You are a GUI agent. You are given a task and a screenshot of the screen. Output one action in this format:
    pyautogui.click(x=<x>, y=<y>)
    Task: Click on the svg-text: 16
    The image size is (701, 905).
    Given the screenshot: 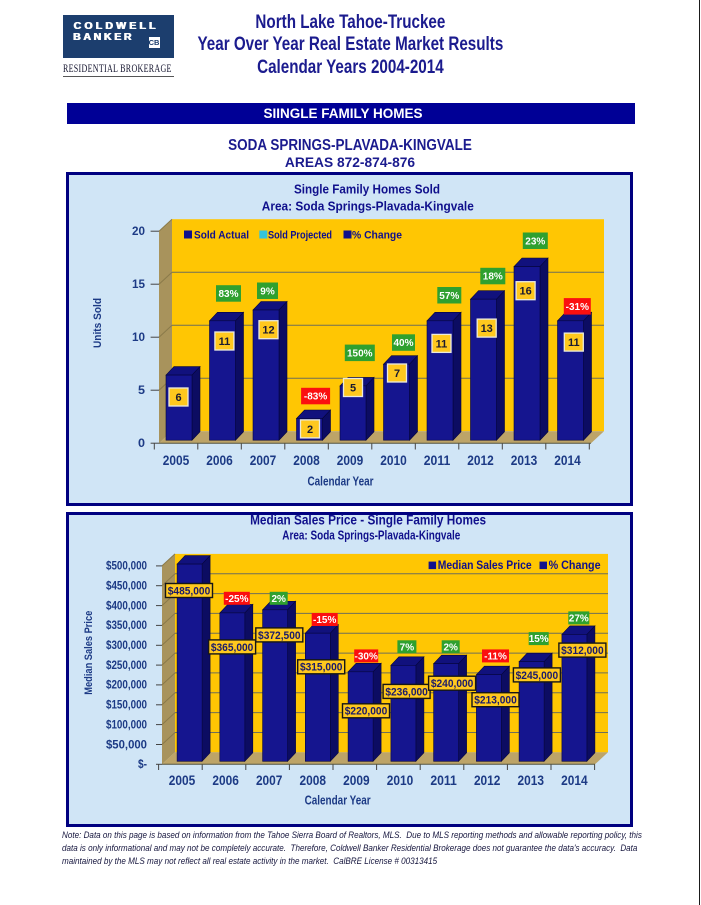 What is the action you would take?
    pyautogui.click(x=525, y=292)
    